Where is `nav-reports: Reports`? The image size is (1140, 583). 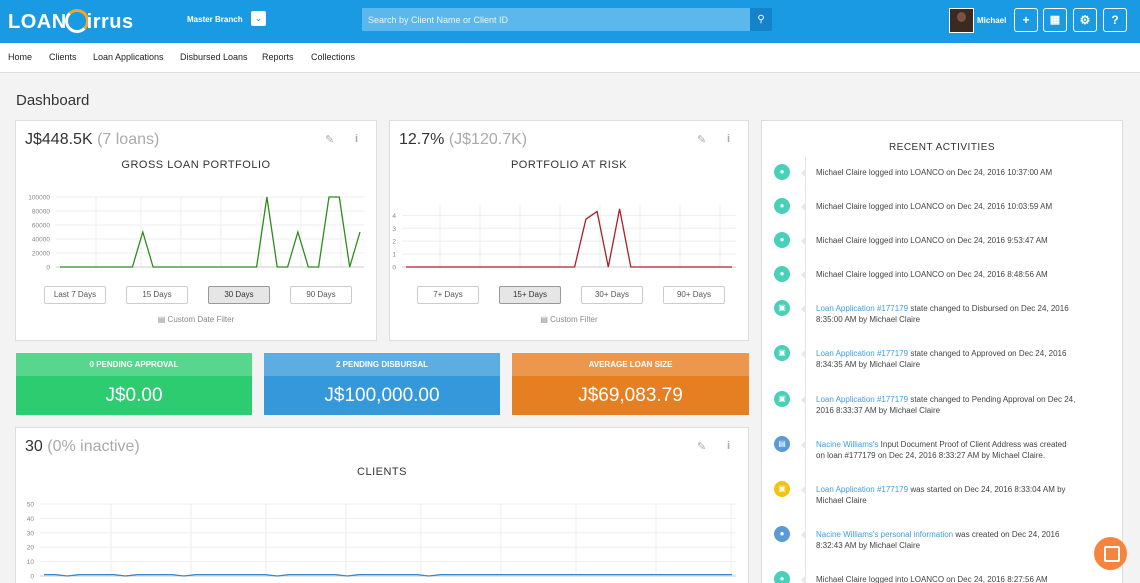 nav-reports: Reports is located at coordinates (278, 57).